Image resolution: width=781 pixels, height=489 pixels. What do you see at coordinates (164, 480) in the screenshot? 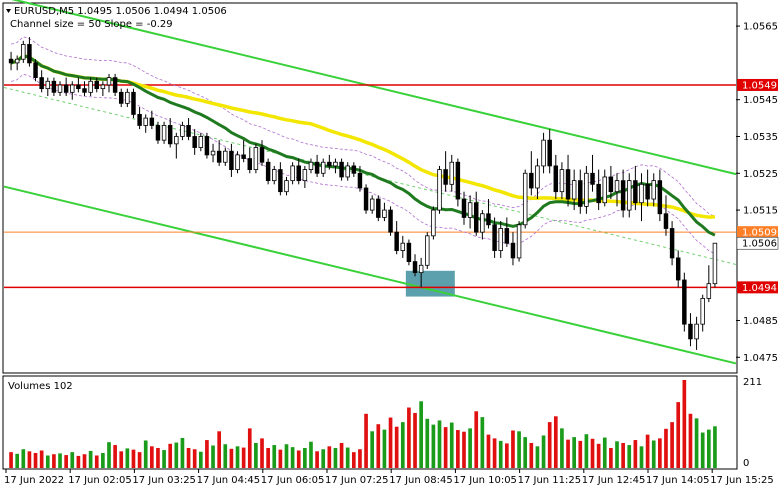
I see `time-tick-label: 17 Jun 03:25` at bounding box center [164, 480].